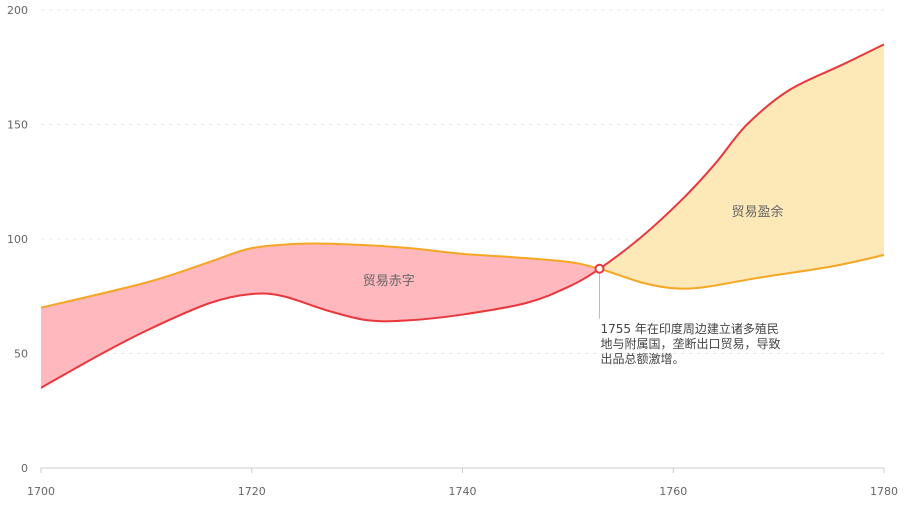 This screenshot has width=905, height=509. Describe the element at coordinates (689, 328) in the screenshot. I see `annotation-text-line: 1755 年在印度周边建立诸多殖民` at that location.